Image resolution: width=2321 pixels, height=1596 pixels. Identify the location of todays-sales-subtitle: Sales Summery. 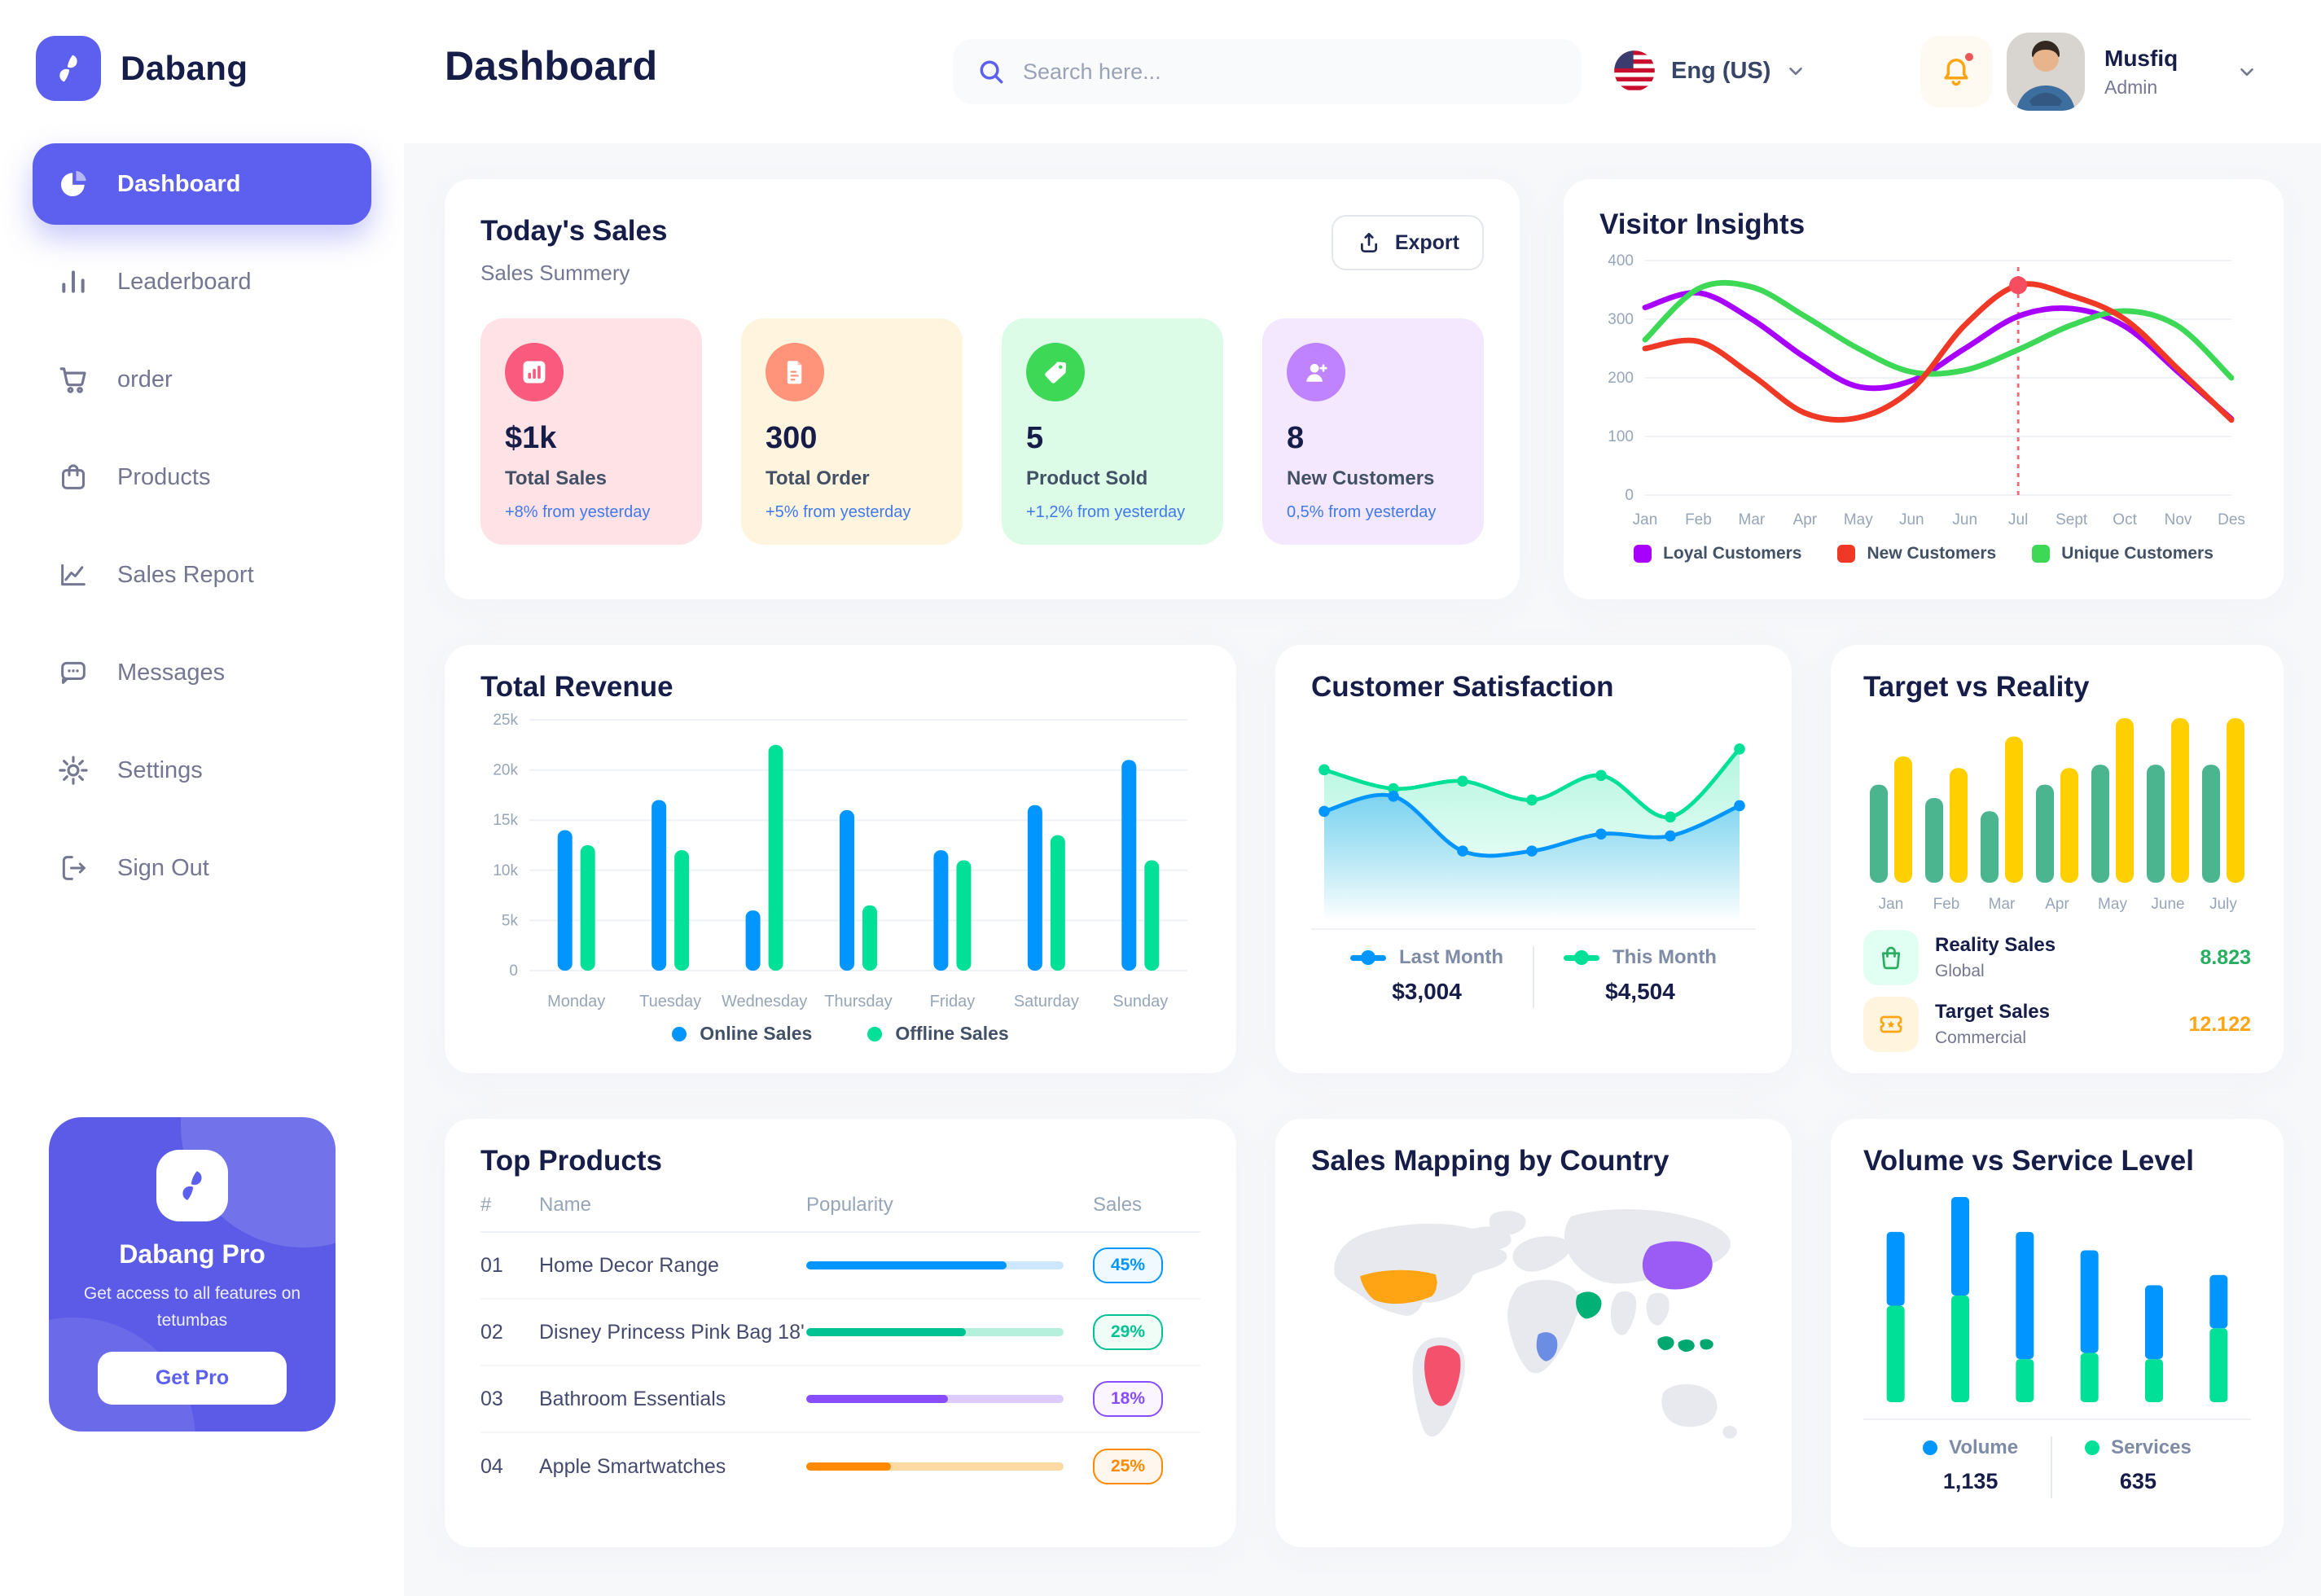
(555, 273).